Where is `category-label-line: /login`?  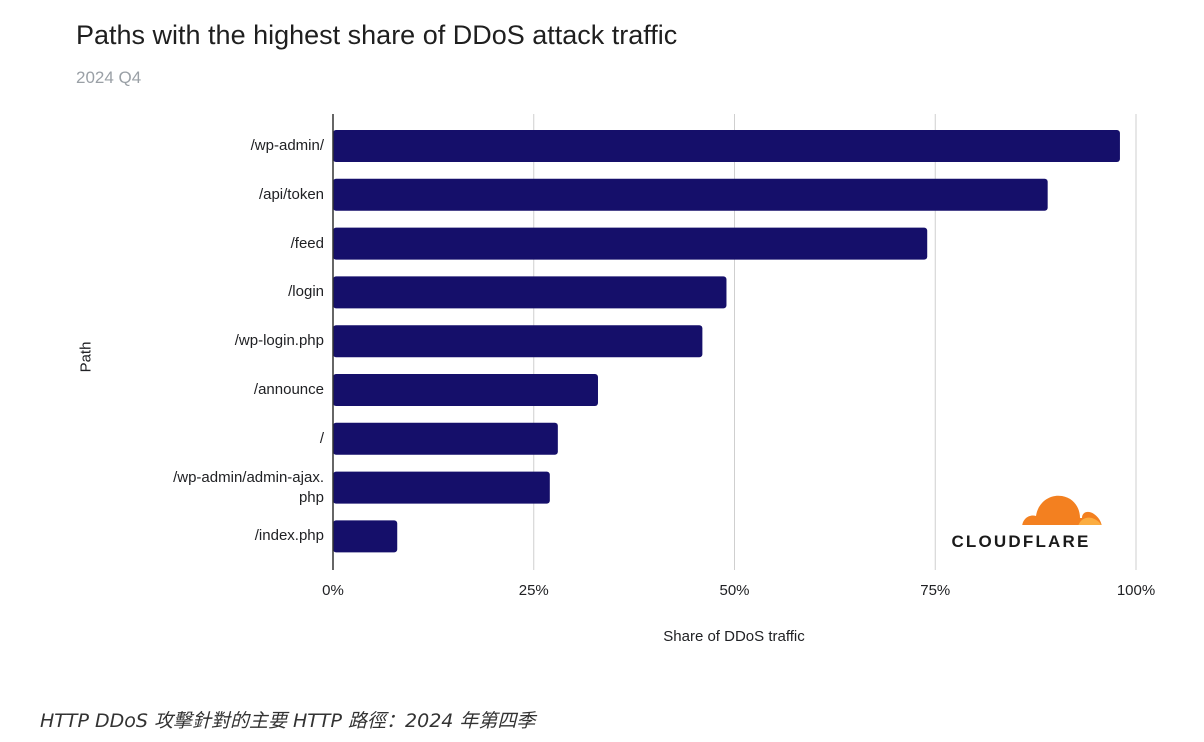
category-label-line: /login is located at coordinates (306, 292).